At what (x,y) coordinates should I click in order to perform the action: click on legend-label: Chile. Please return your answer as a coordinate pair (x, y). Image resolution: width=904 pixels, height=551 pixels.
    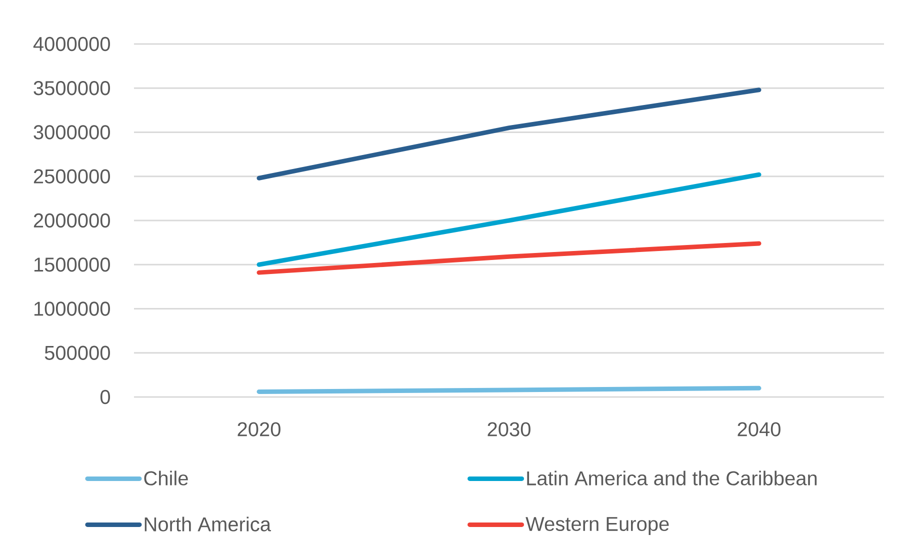
    Looking at the image, I should click on (166, 478).